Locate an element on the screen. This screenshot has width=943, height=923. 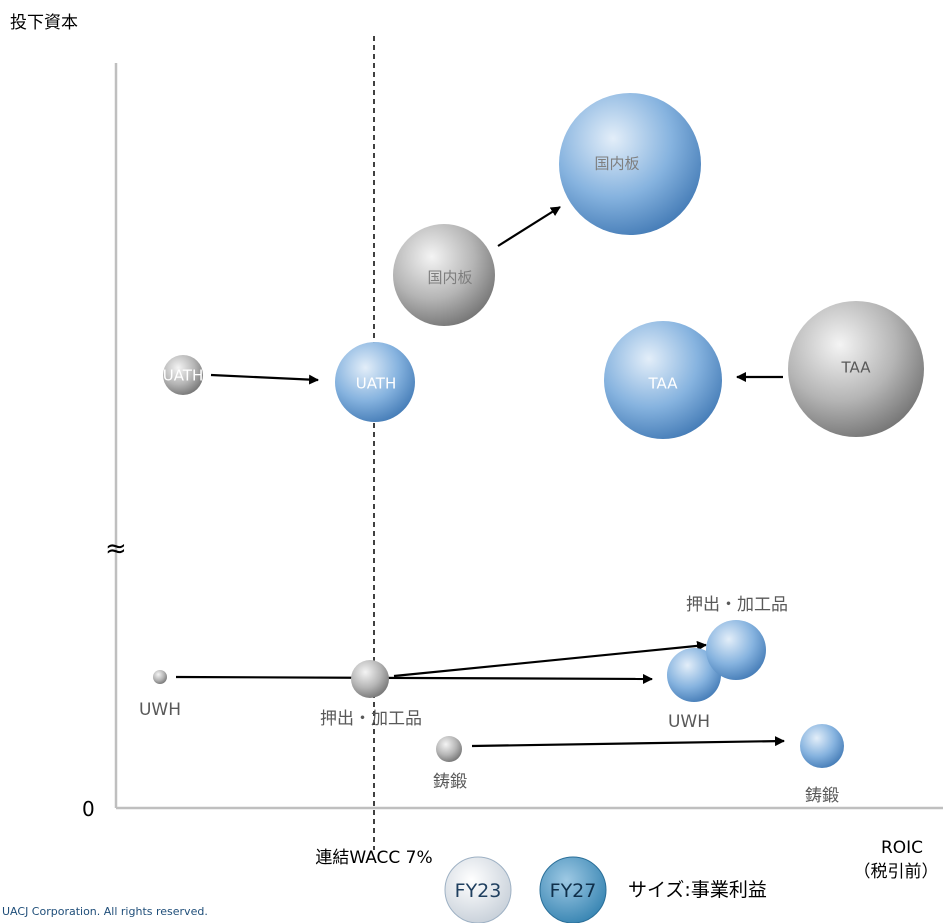
arrow-extrusion is located at coordinates (550, 659).